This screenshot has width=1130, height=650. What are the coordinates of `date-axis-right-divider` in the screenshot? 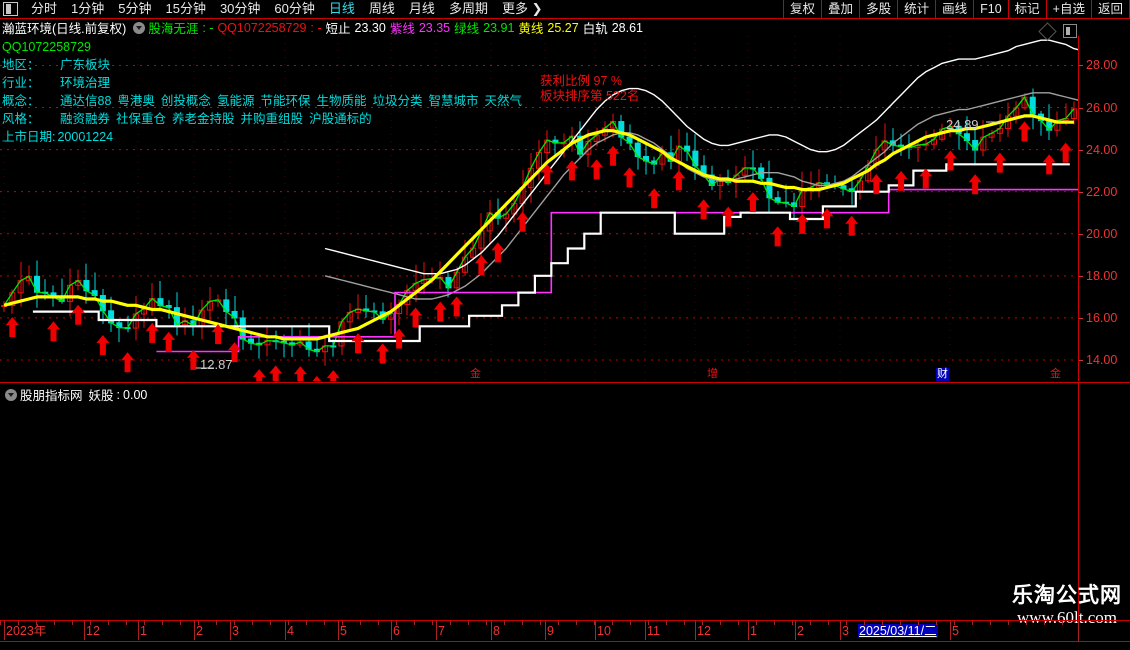 It's located at (1078, 631).